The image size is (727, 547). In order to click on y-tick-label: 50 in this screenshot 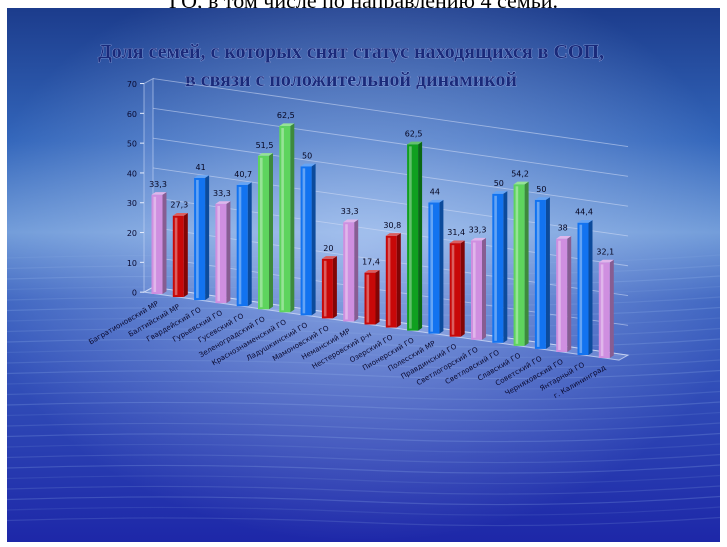, I will do `click(132, 144)`.